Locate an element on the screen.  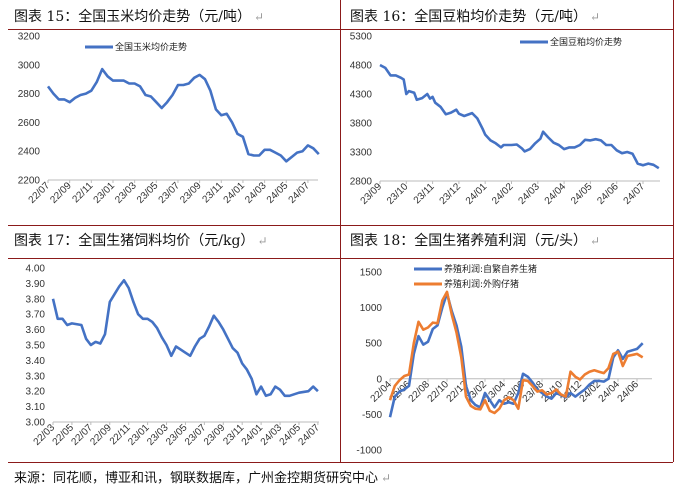
y-tick-label: 4800 is located at coordinates (361, 66).